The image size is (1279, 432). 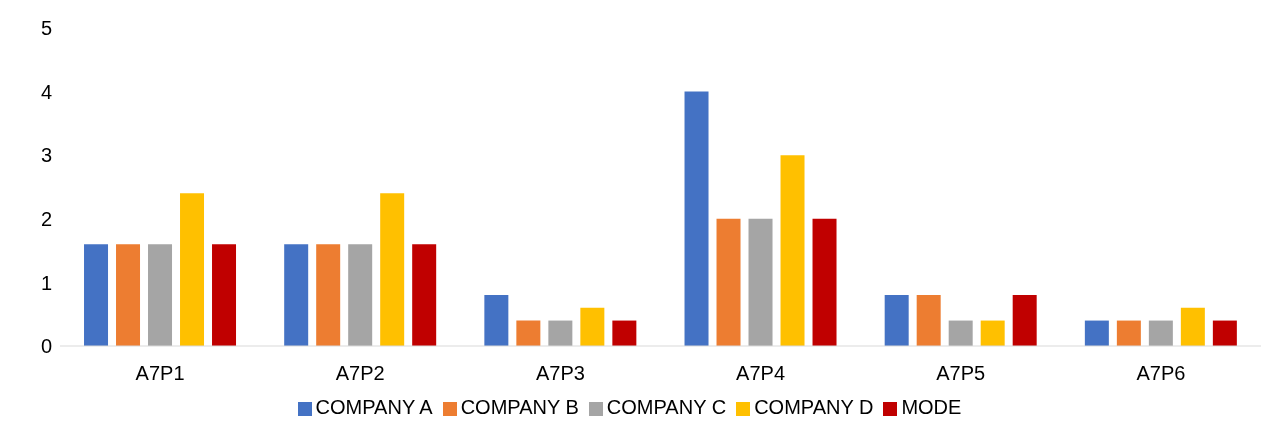 What do you see at coordinates (560, 373) in the screenshot?
I see `x-tick-label: A7P3` at bounding box center [560, 373].